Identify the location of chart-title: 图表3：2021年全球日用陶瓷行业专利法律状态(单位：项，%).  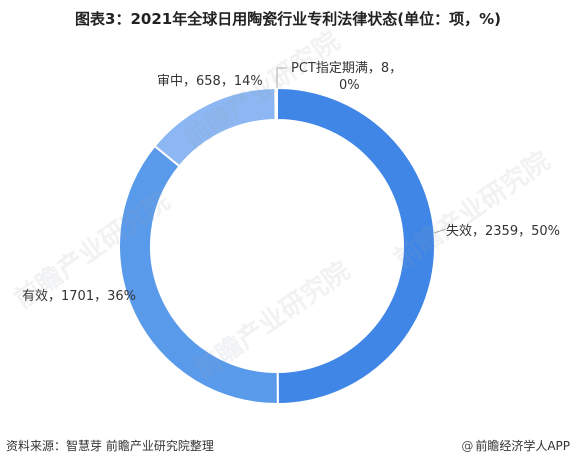
(288, 19).